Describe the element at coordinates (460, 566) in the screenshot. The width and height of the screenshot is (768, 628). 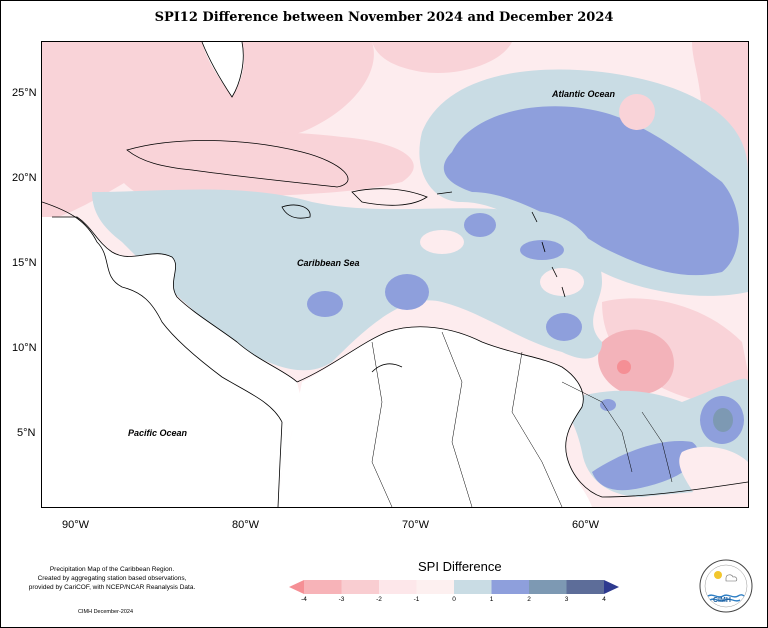
I see `legend-title: SPI Difference` at that location.